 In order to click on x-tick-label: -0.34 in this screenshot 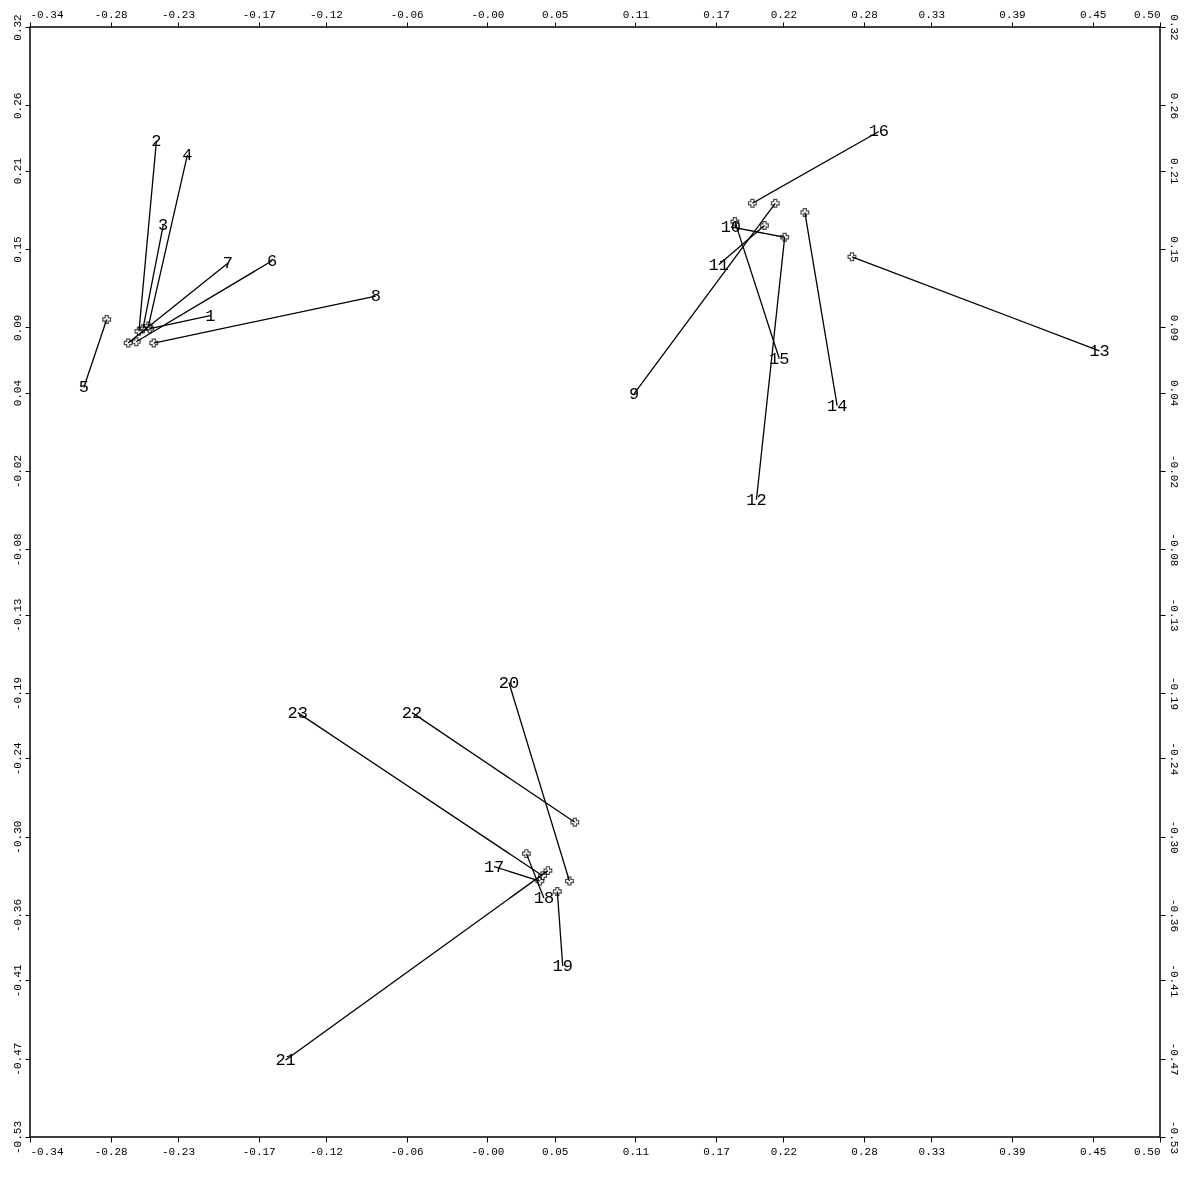, I will do `click(47, 14)`.